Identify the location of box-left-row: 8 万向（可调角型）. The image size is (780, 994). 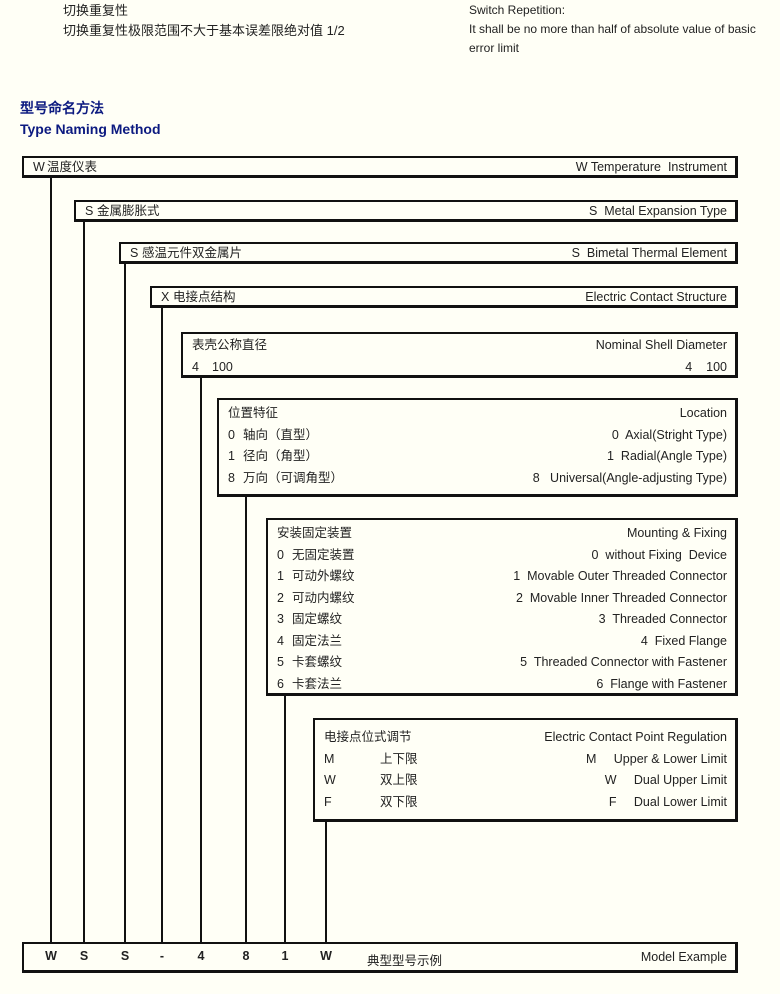
(285, 479).